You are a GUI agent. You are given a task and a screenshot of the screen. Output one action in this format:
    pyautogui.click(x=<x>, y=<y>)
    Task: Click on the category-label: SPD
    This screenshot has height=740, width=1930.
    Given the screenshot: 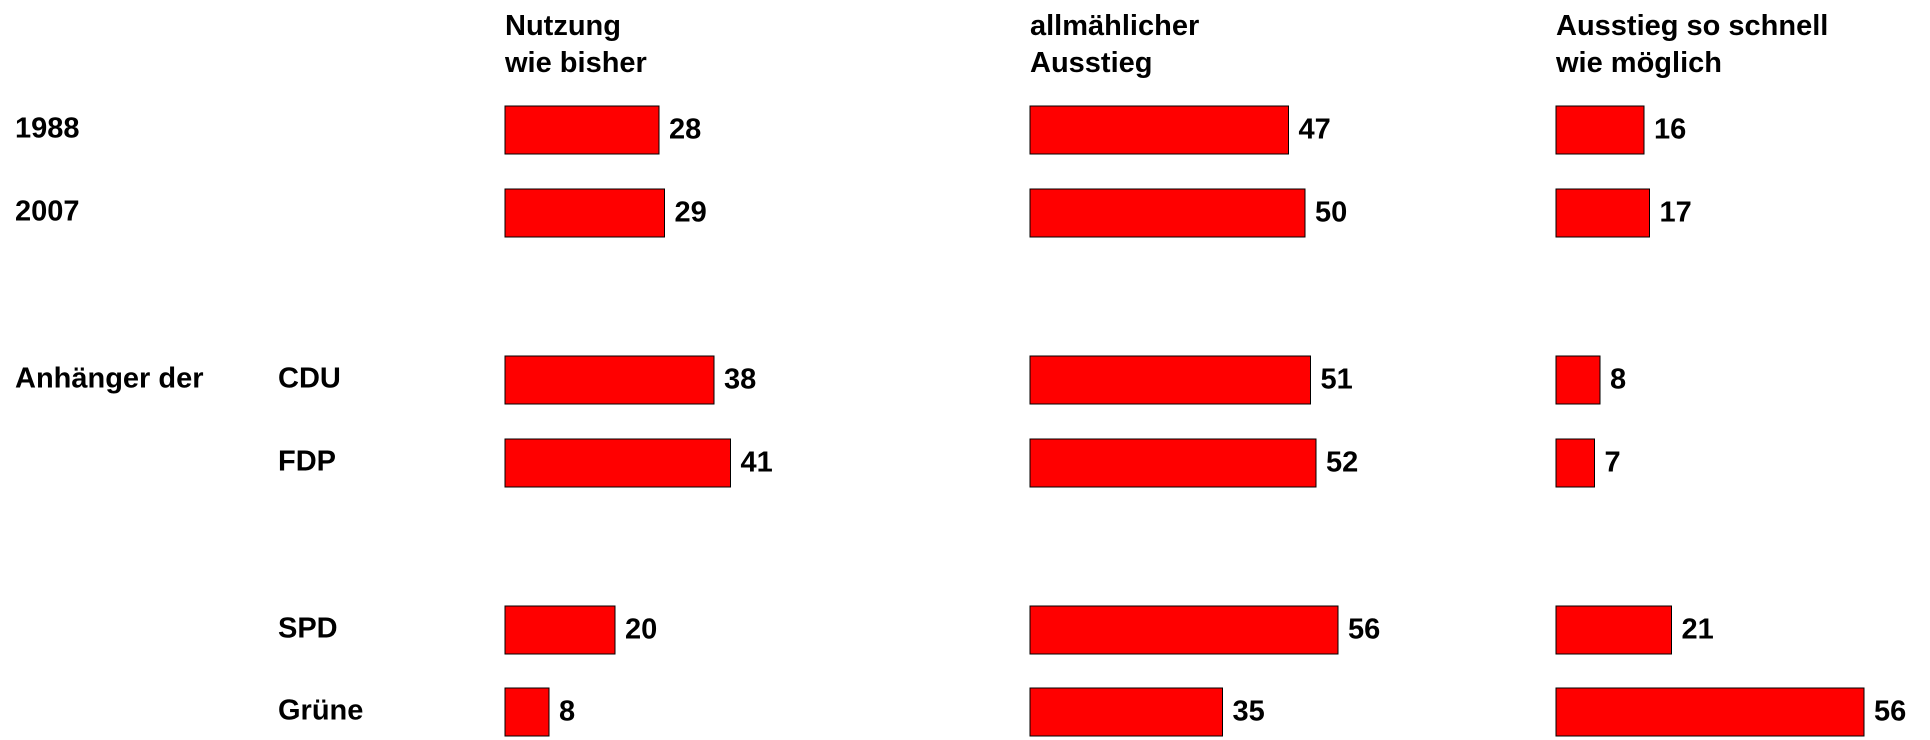 What is the action you would take?
    pyautogui.click(x=308, y=629)
    